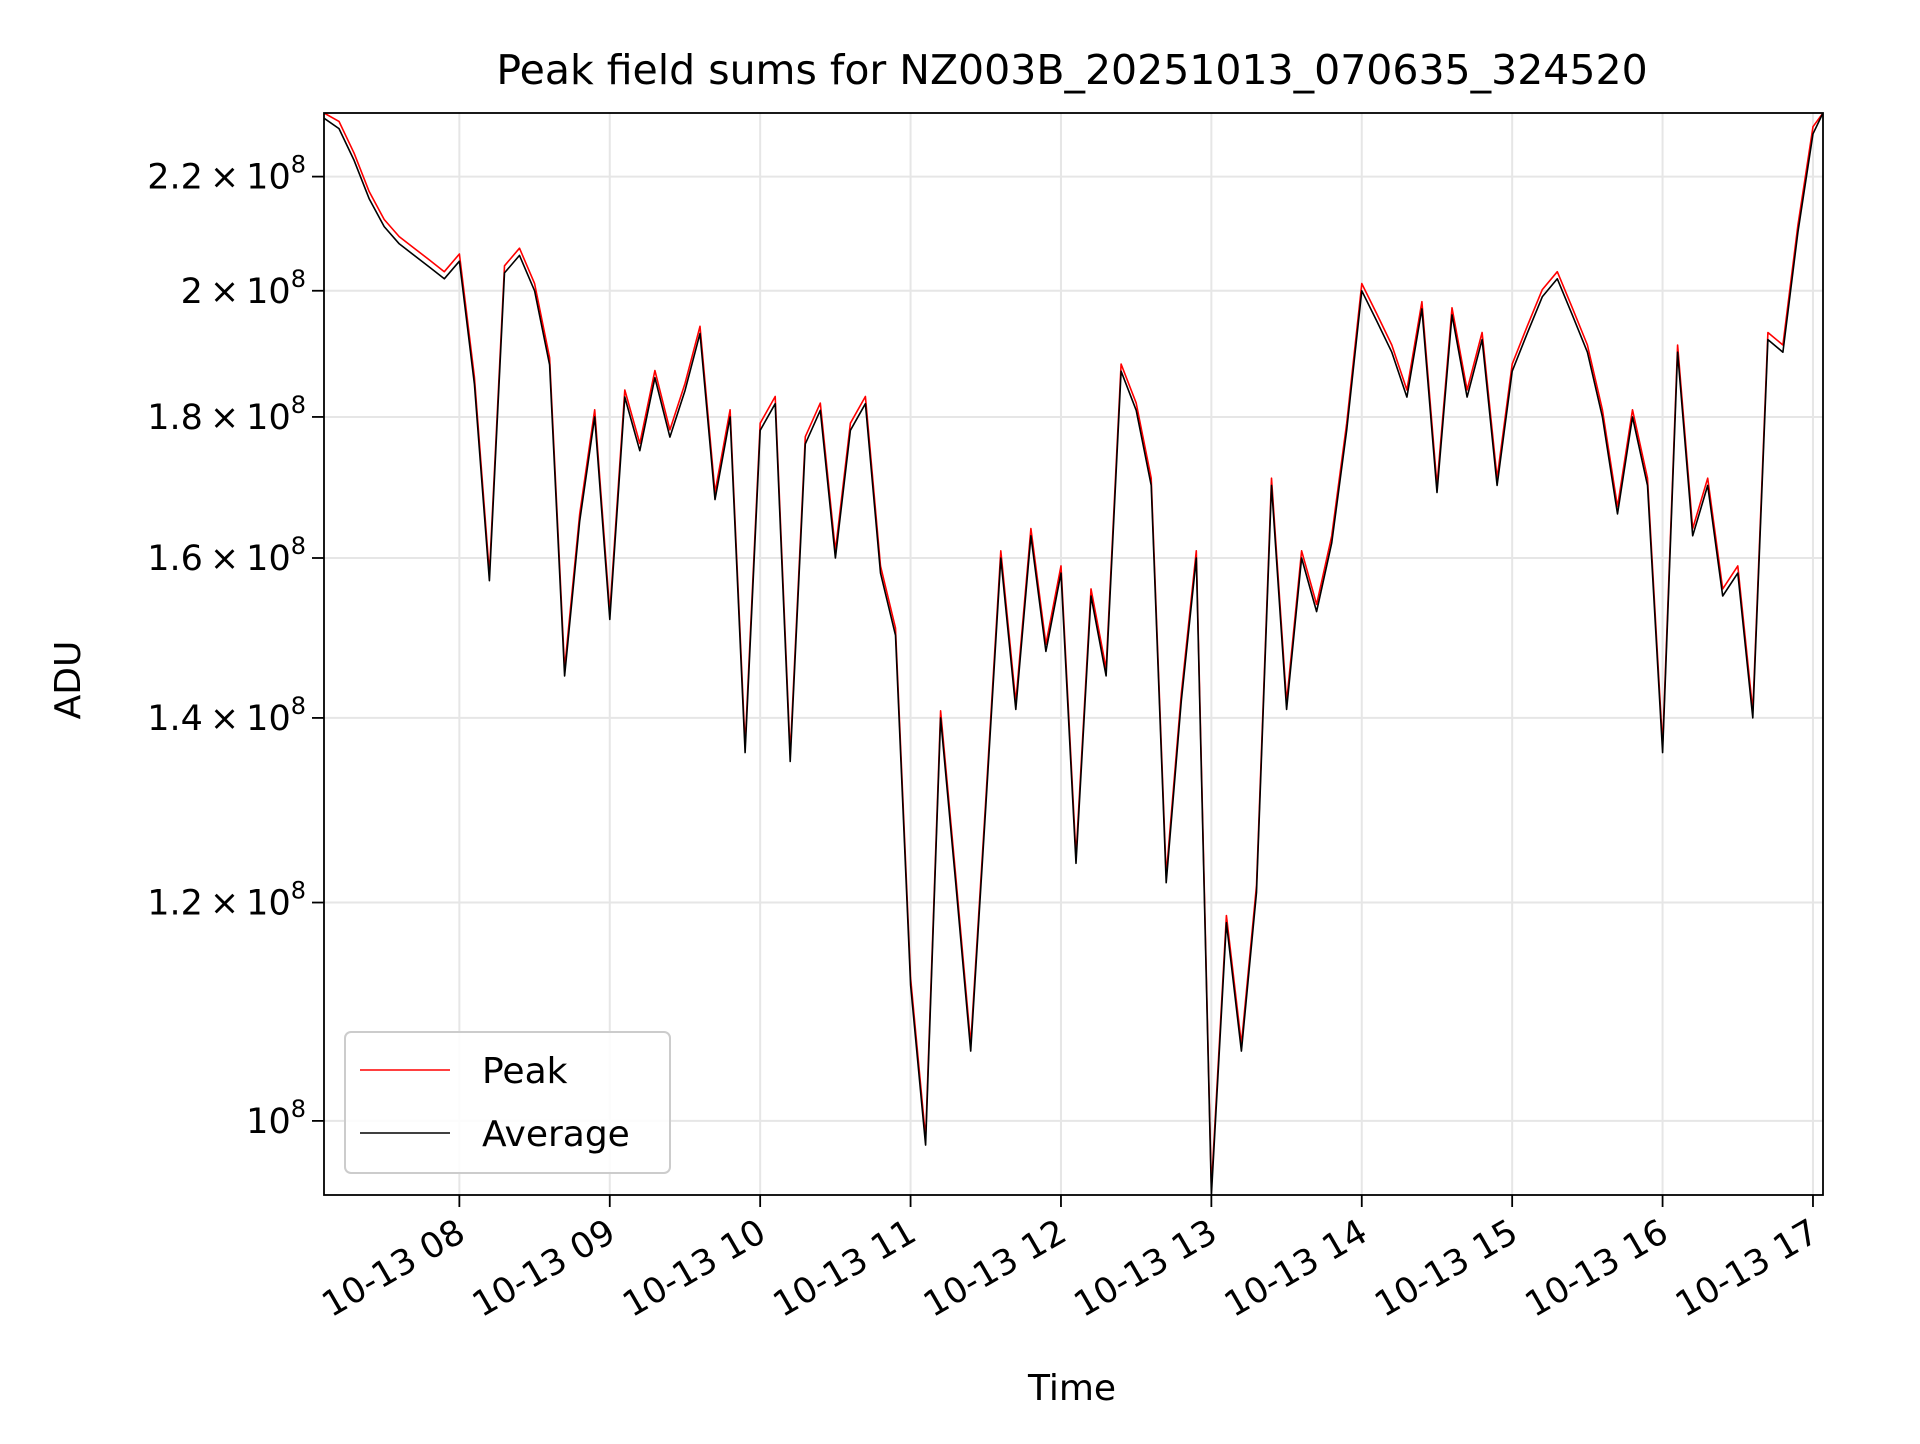 The width and height of the screenshot is (1920, 1444). What do you see at coordinates (525, 1071) in the screenshot?
I see `legend-label-peak: Peak` at bounding box center [525, 1071].